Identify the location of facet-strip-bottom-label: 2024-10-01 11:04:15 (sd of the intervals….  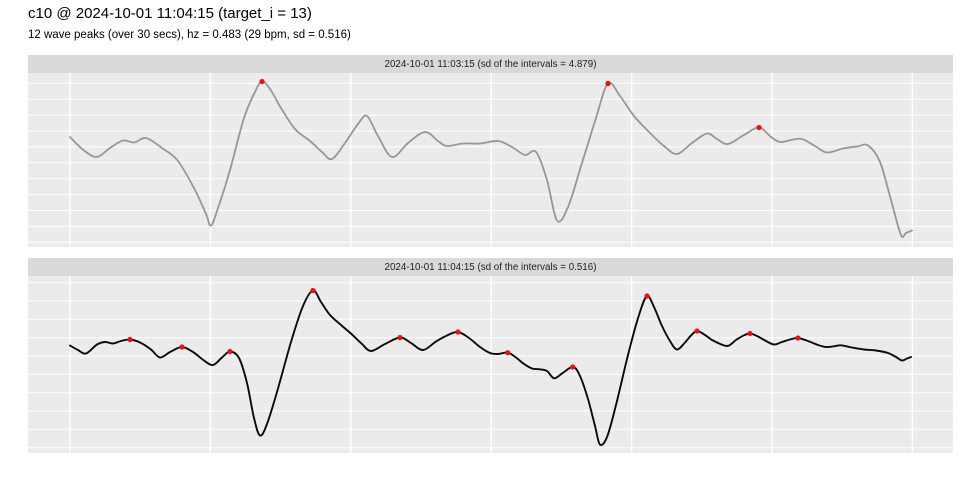
(490, 267).